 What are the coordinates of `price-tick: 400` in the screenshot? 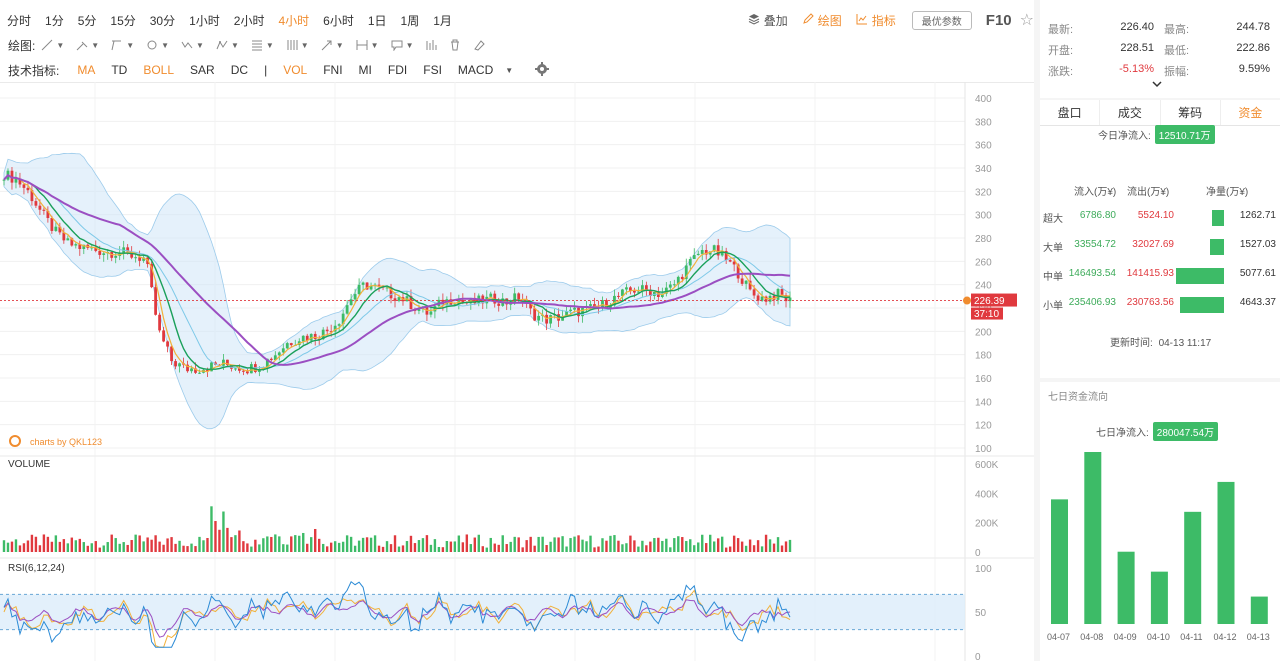 It's located at (983, 99).